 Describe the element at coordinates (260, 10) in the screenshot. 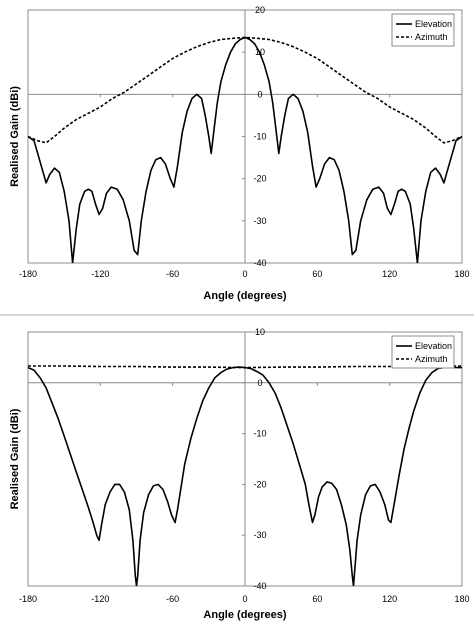

I see `y-tick-label: 20` at that location.